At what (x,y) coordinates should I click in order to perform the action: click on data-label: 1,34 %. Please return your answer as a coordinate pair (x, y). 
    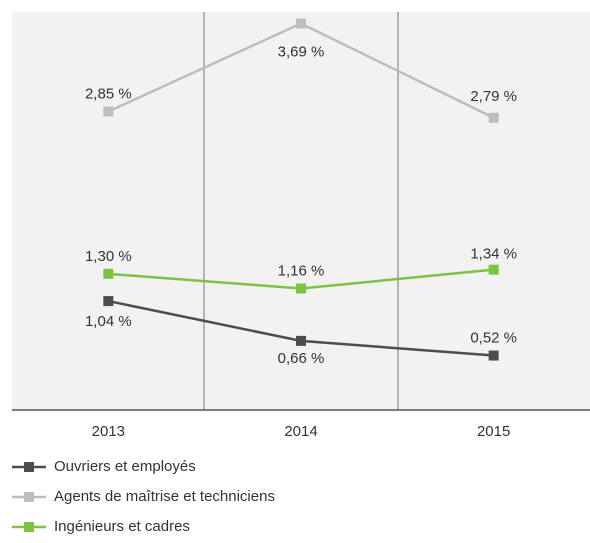
    Looking at the image, I should click on (493, 254).